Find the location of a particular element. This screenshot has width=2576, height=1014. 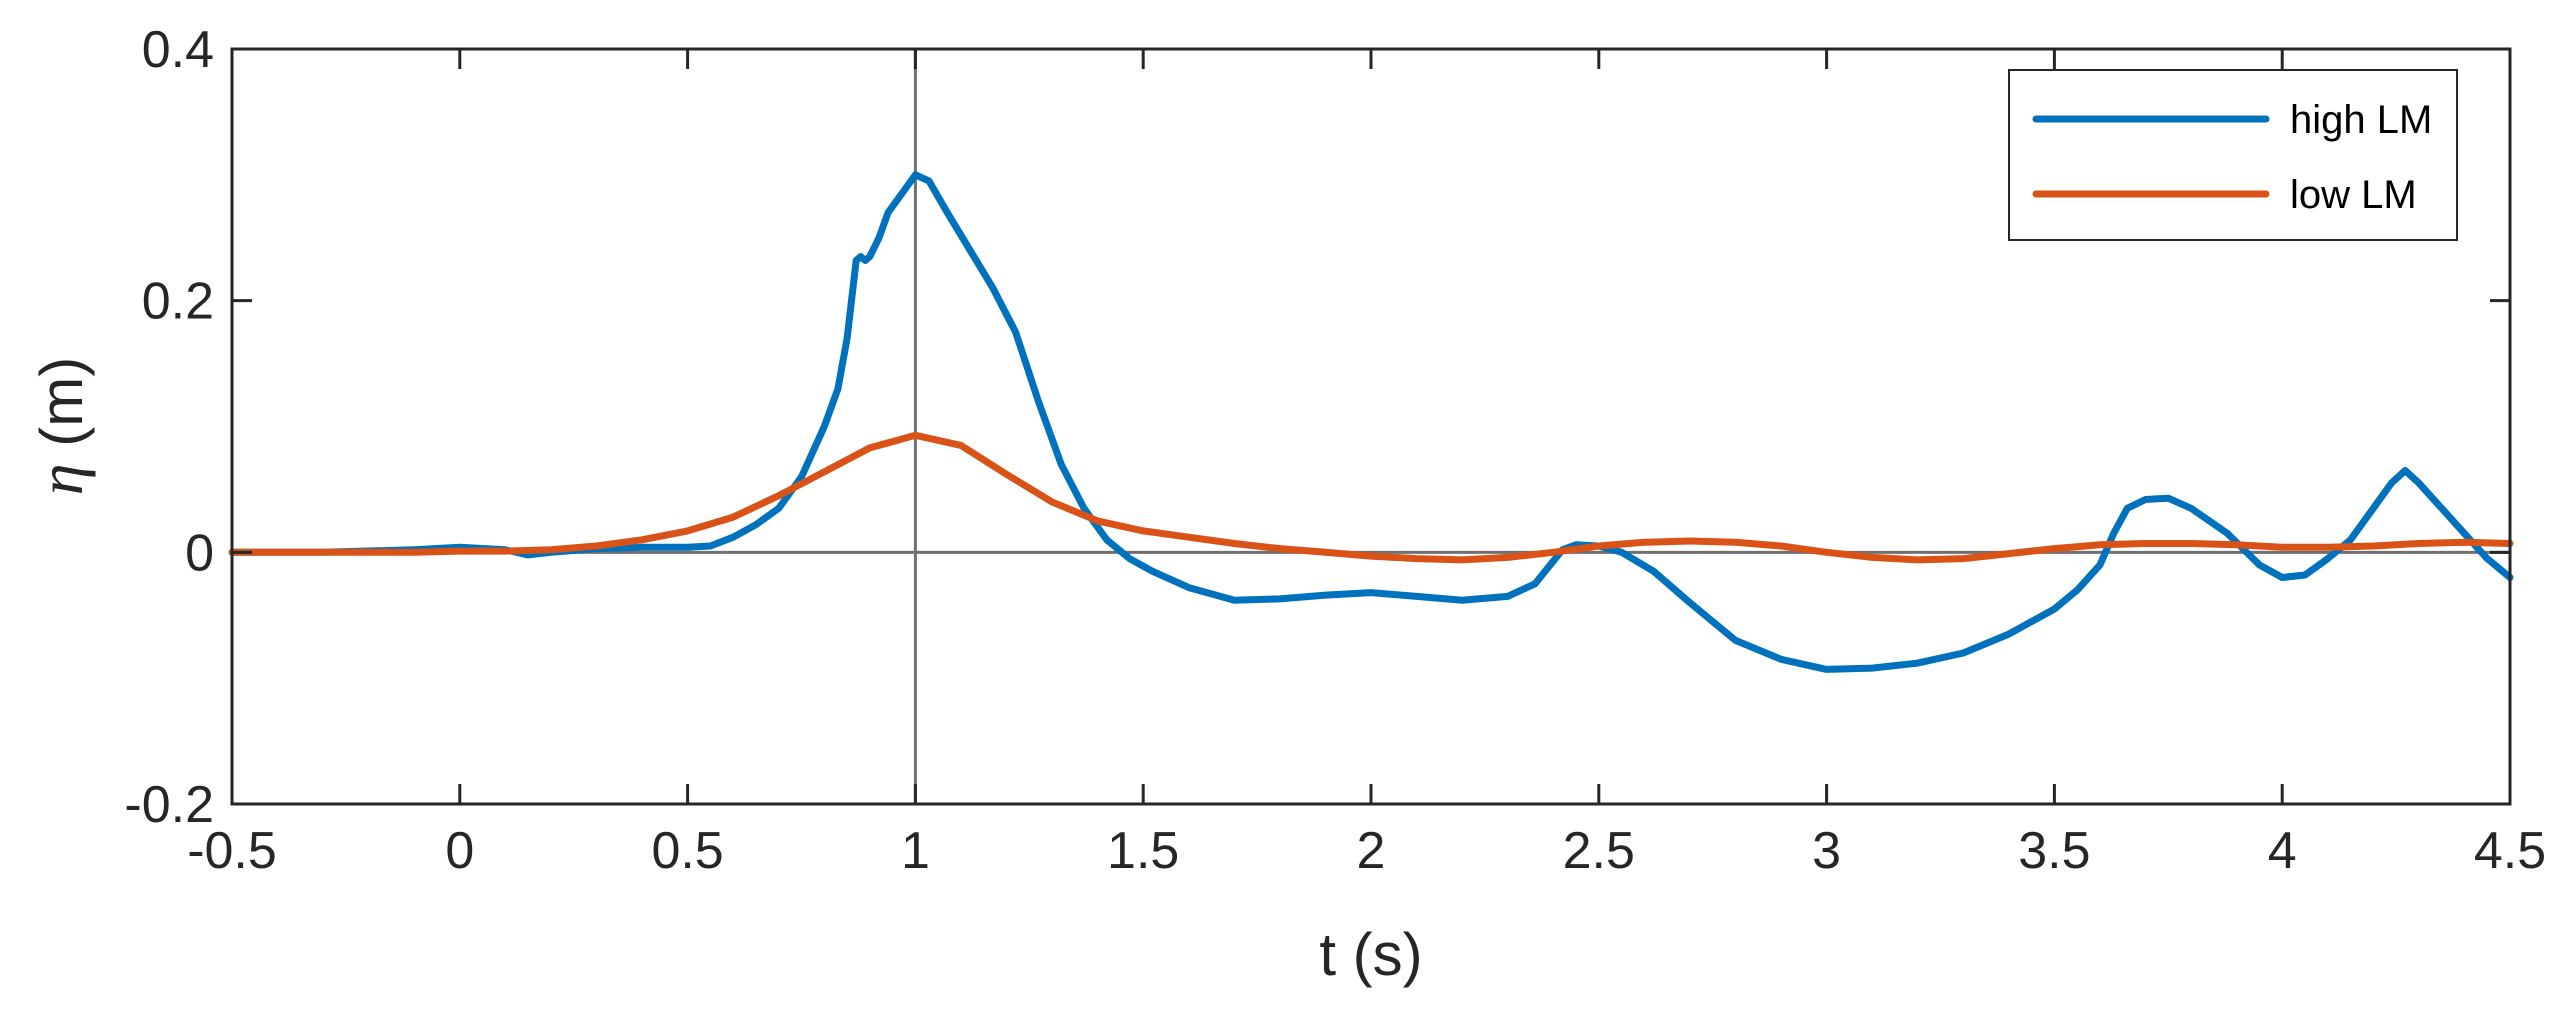

legend: high LM low LM is located at coordinates (2233, 155).